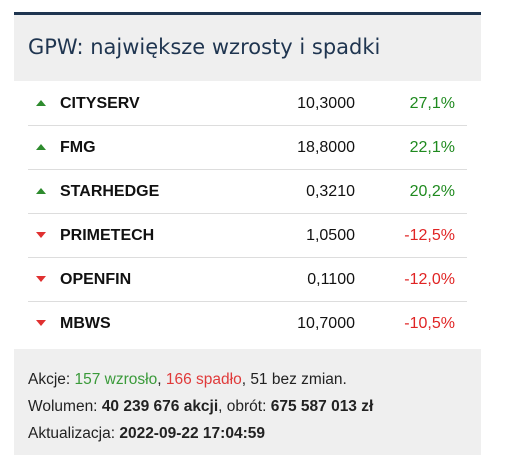  Describe the element at coordinates (432, 103) in the screenshot. I see `change: 27,1%` at that location.